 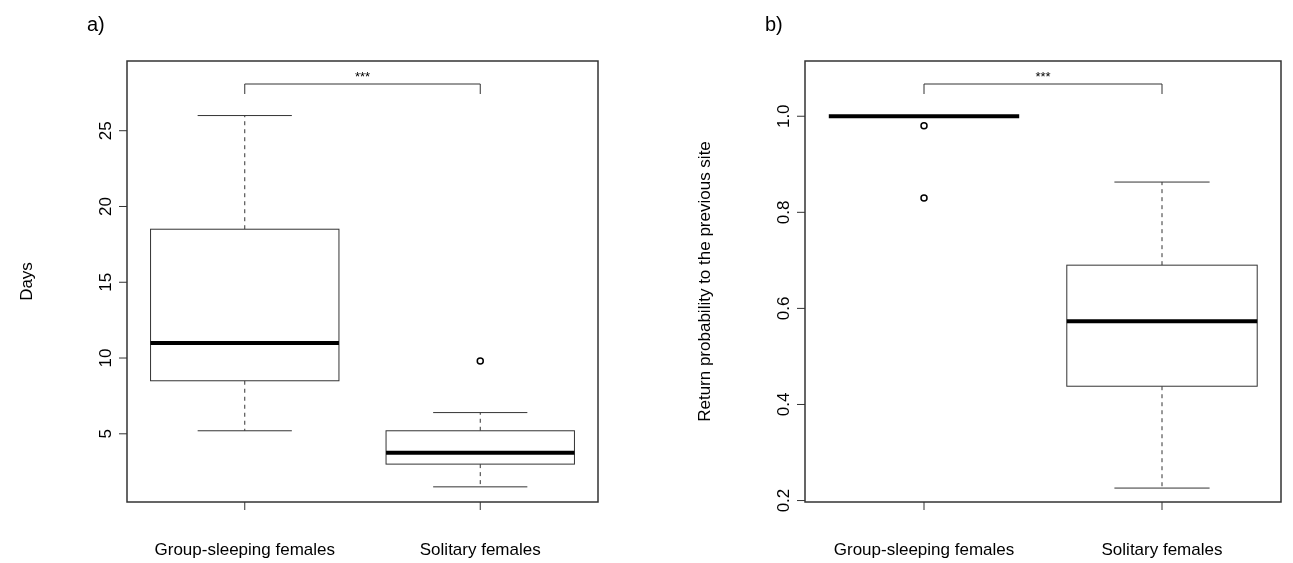 What do you see at coordinates (96, 24) in the screenshot?
I see `chart-title: a)` at bounding box center [96, 24].